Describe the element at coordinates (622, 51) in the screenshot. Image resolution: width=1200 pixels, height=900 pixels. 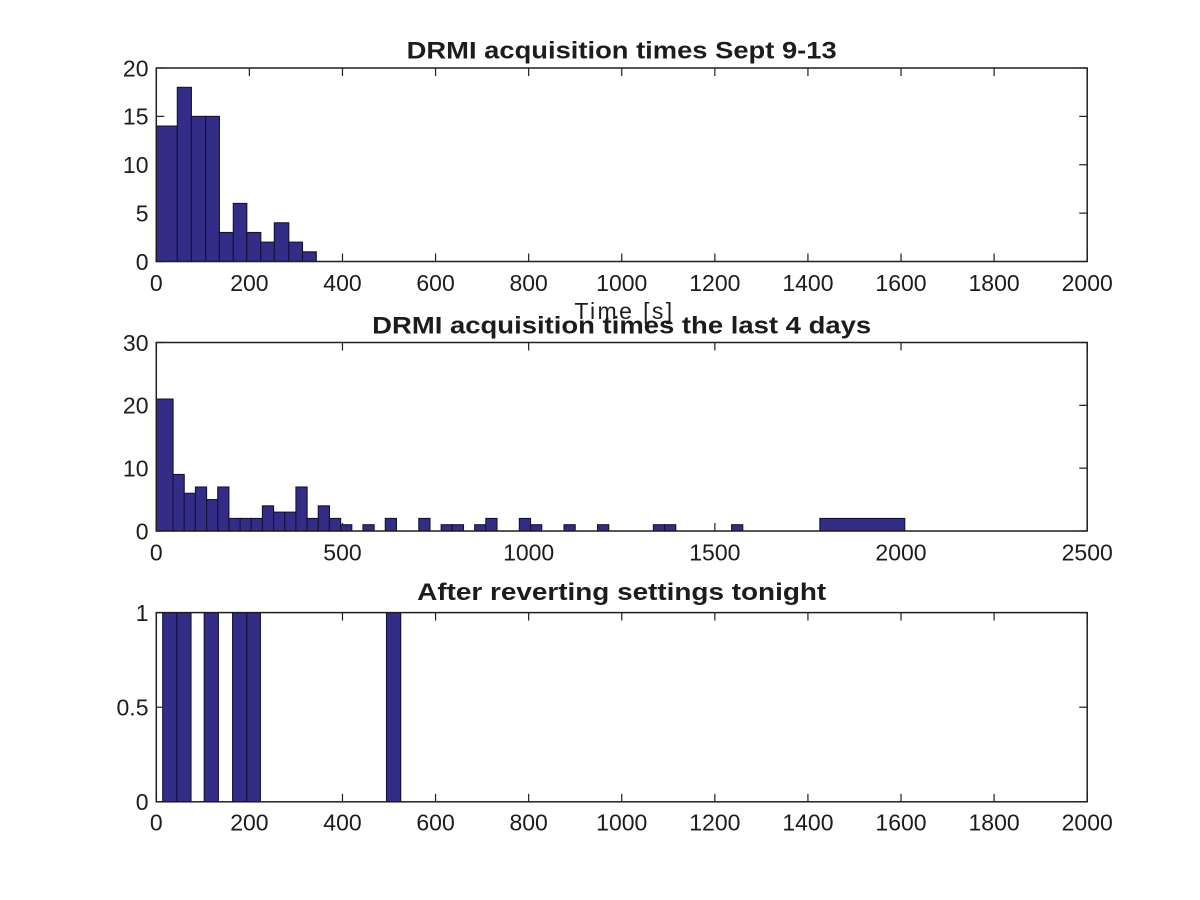
I see `svg-text:DRMI acquisition times Sept 9-: DRMI acquisition times Sept 9-13` at that location.